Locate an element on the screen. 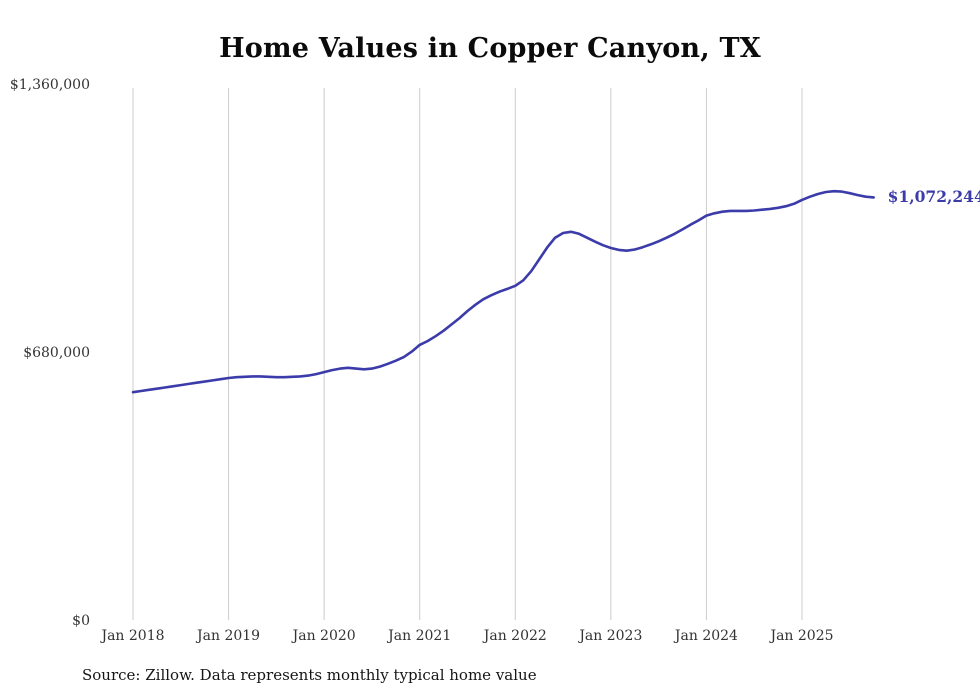 The width and height of the screenshot is (980, 699). x-axis-tick-label: Jan 2024 is located at coordinates (705, 636).